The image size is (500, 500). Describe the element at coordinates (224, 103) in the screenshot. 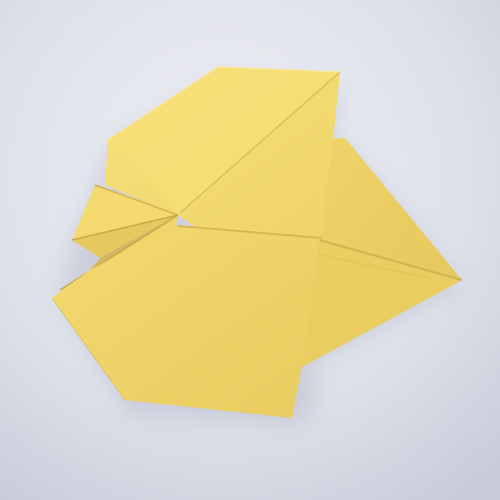

I see `top-edge-highlight` at that location.